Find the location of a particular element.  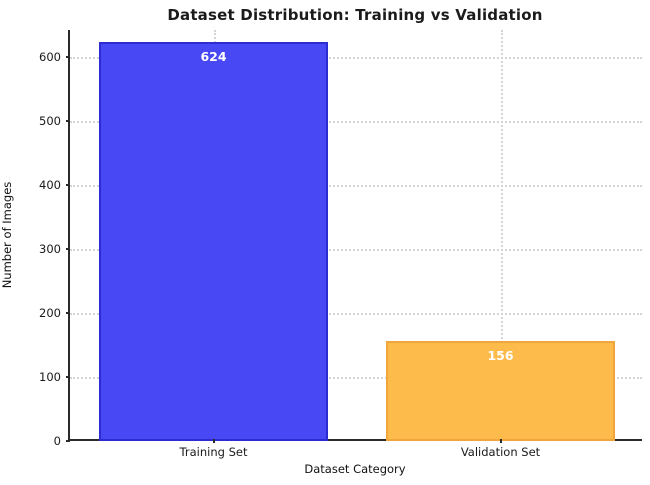

y-tick-label-600: 600 is located at coordinates (50, 56).